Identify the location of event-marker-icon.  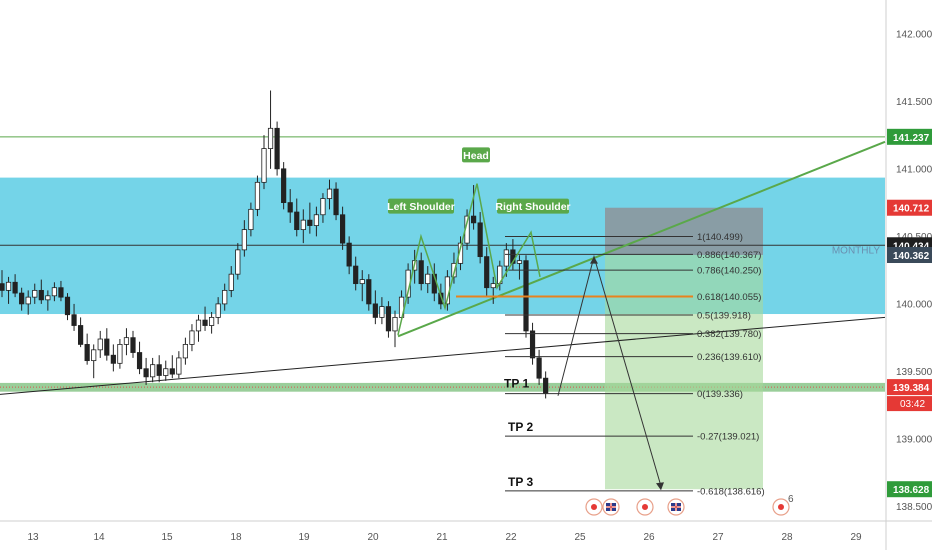
(594, 507).